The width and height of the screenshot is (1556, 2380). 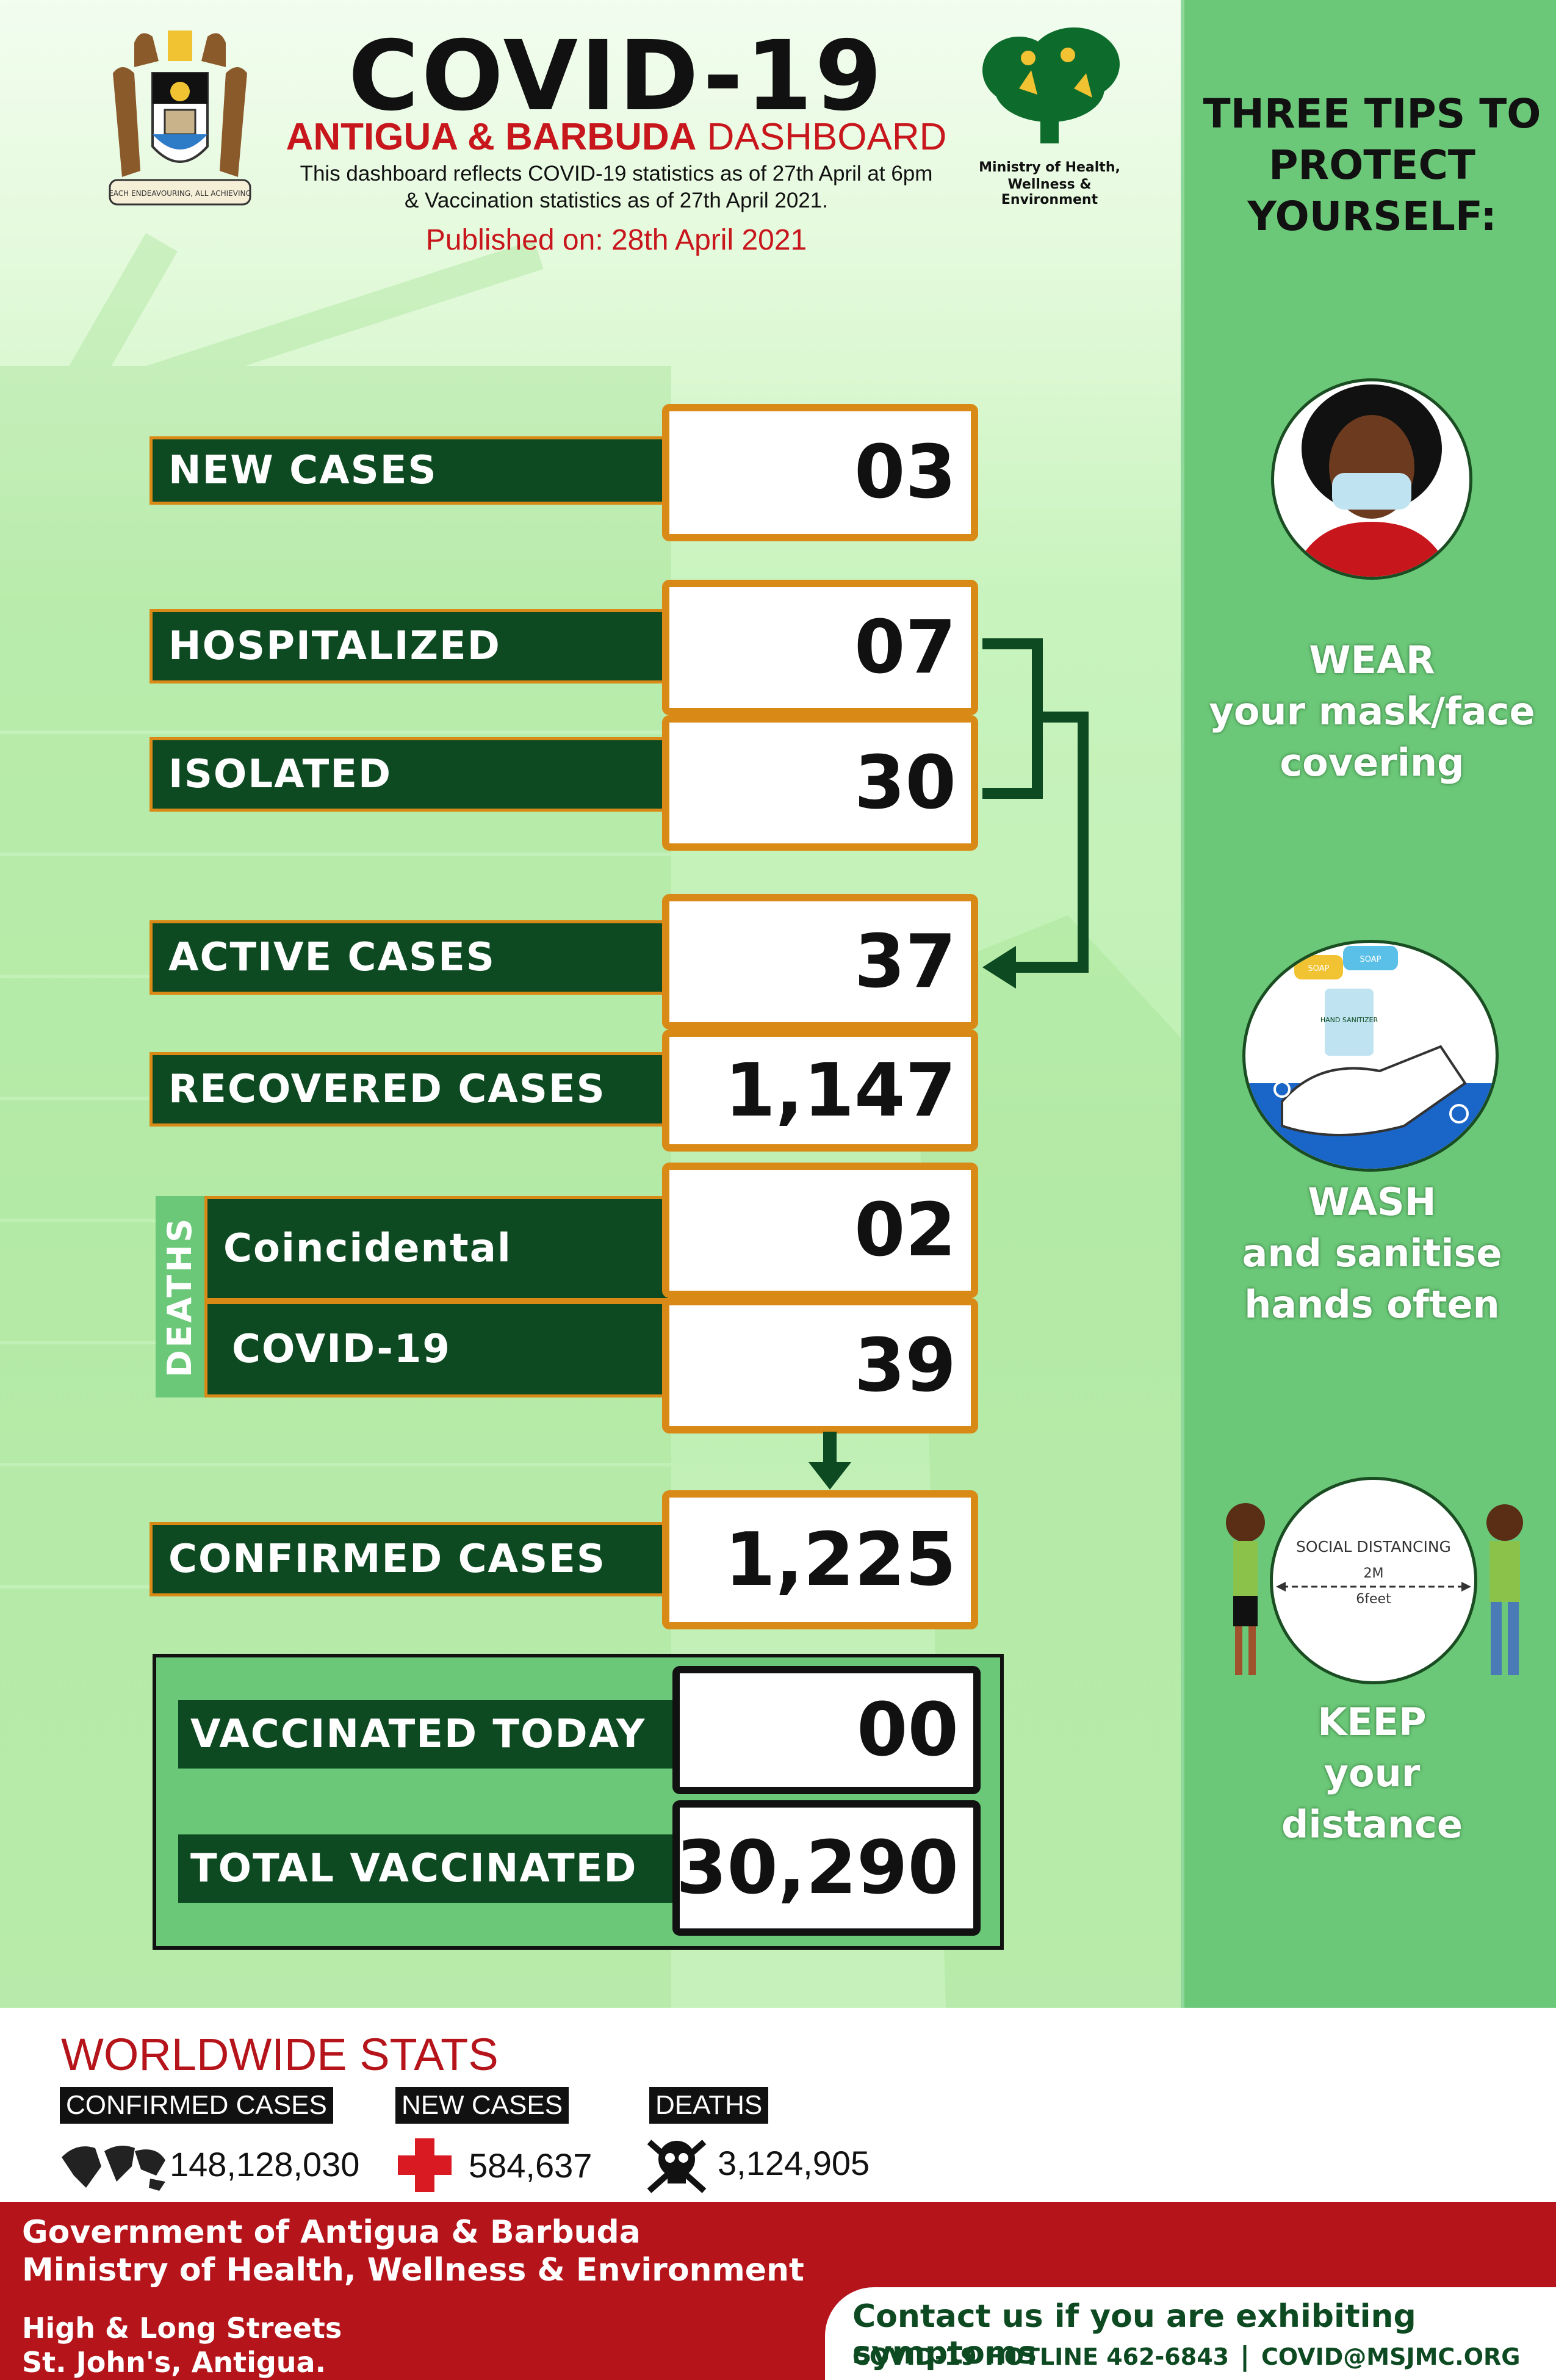 What do you see at coordinates (1372, 762) in the screenshot?
I see `tip1-line3: covering` at bounding box center [1372, 762].